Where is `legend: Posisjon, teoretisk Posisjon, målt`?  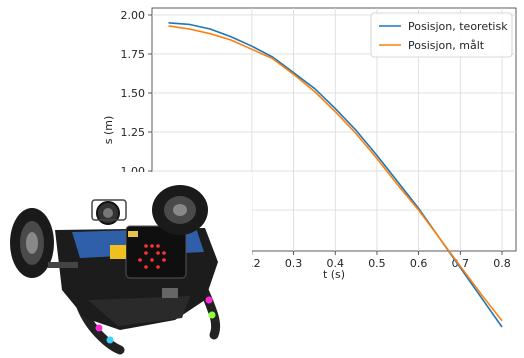 legend: Posisjon, teoretisk Posisjon, målt is located at coordinates (441, 35).